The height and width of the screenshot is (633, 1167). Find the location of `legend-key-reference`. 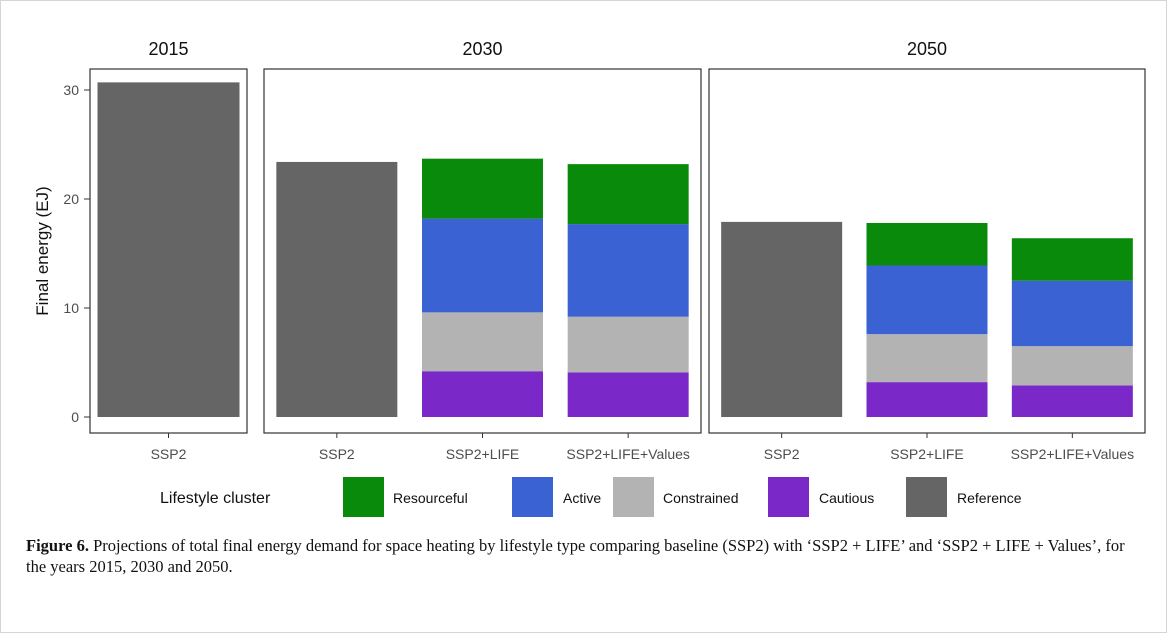

legend-key-reference is located at coordinates (926, 497).